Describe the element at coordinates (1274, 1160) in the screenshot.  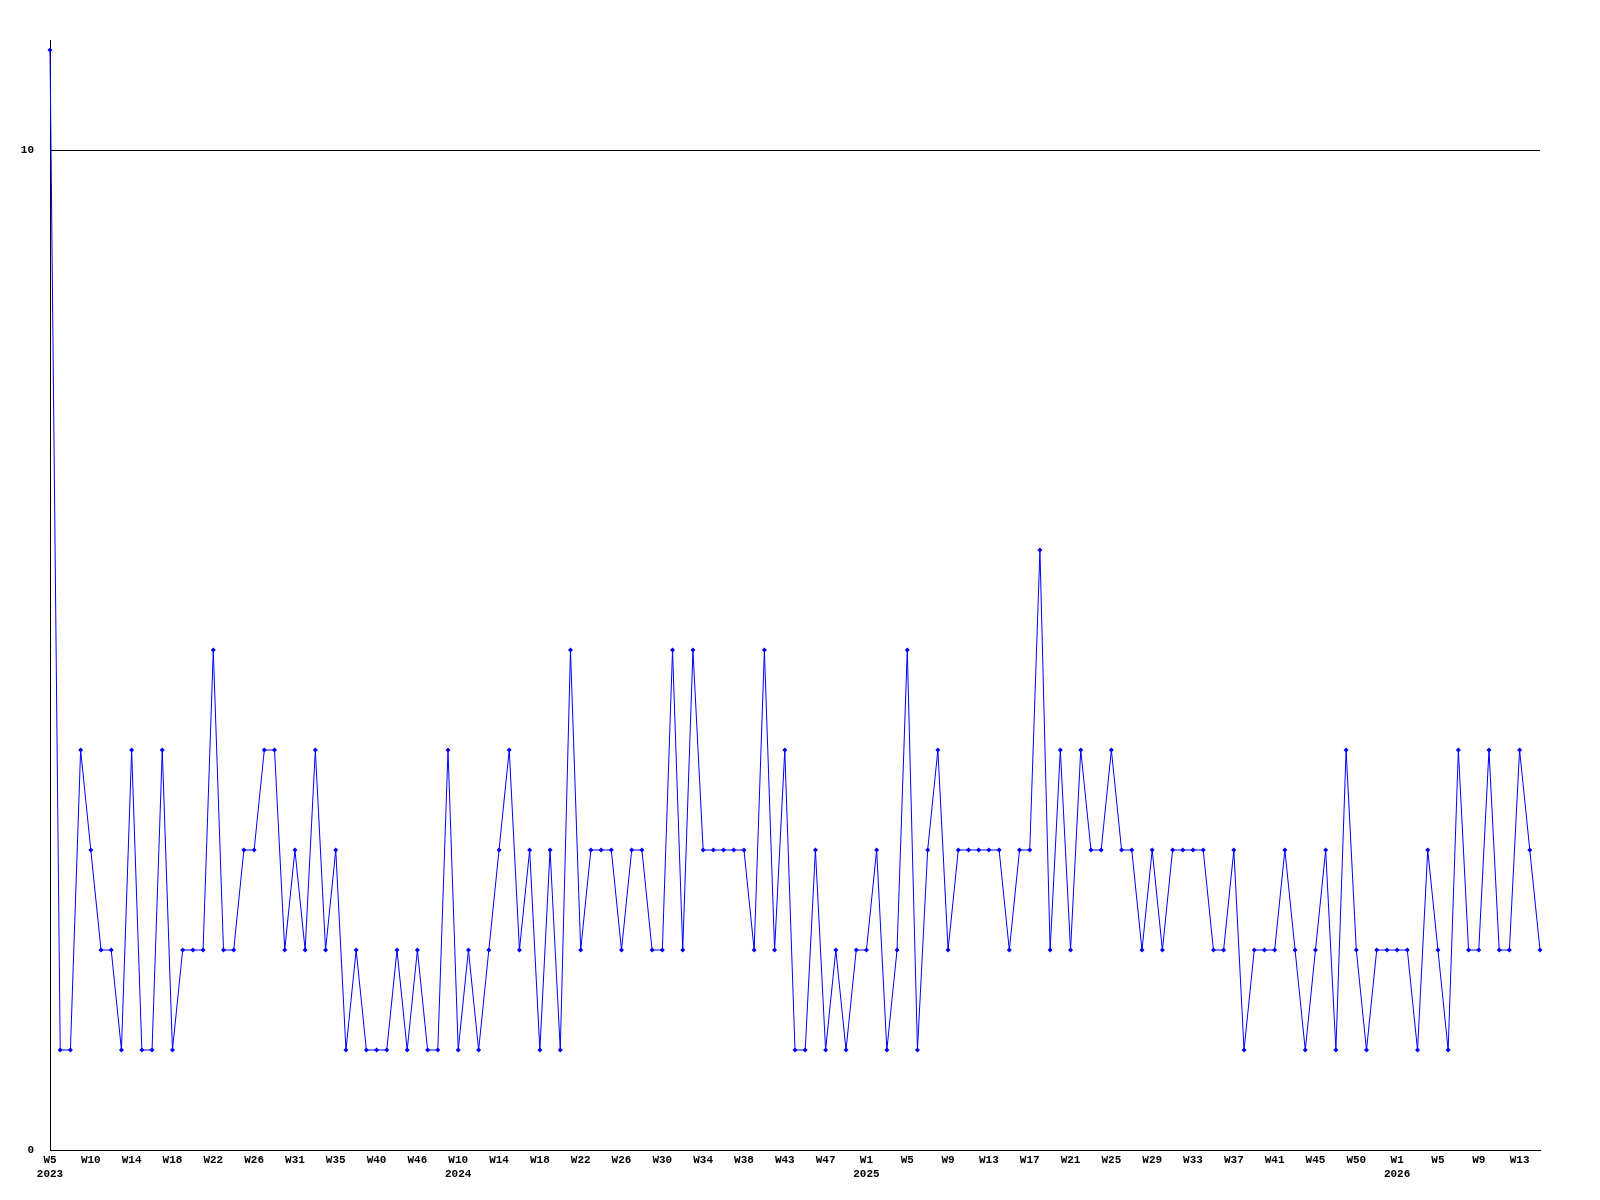
I see `x-tick-label: W41` at that location.